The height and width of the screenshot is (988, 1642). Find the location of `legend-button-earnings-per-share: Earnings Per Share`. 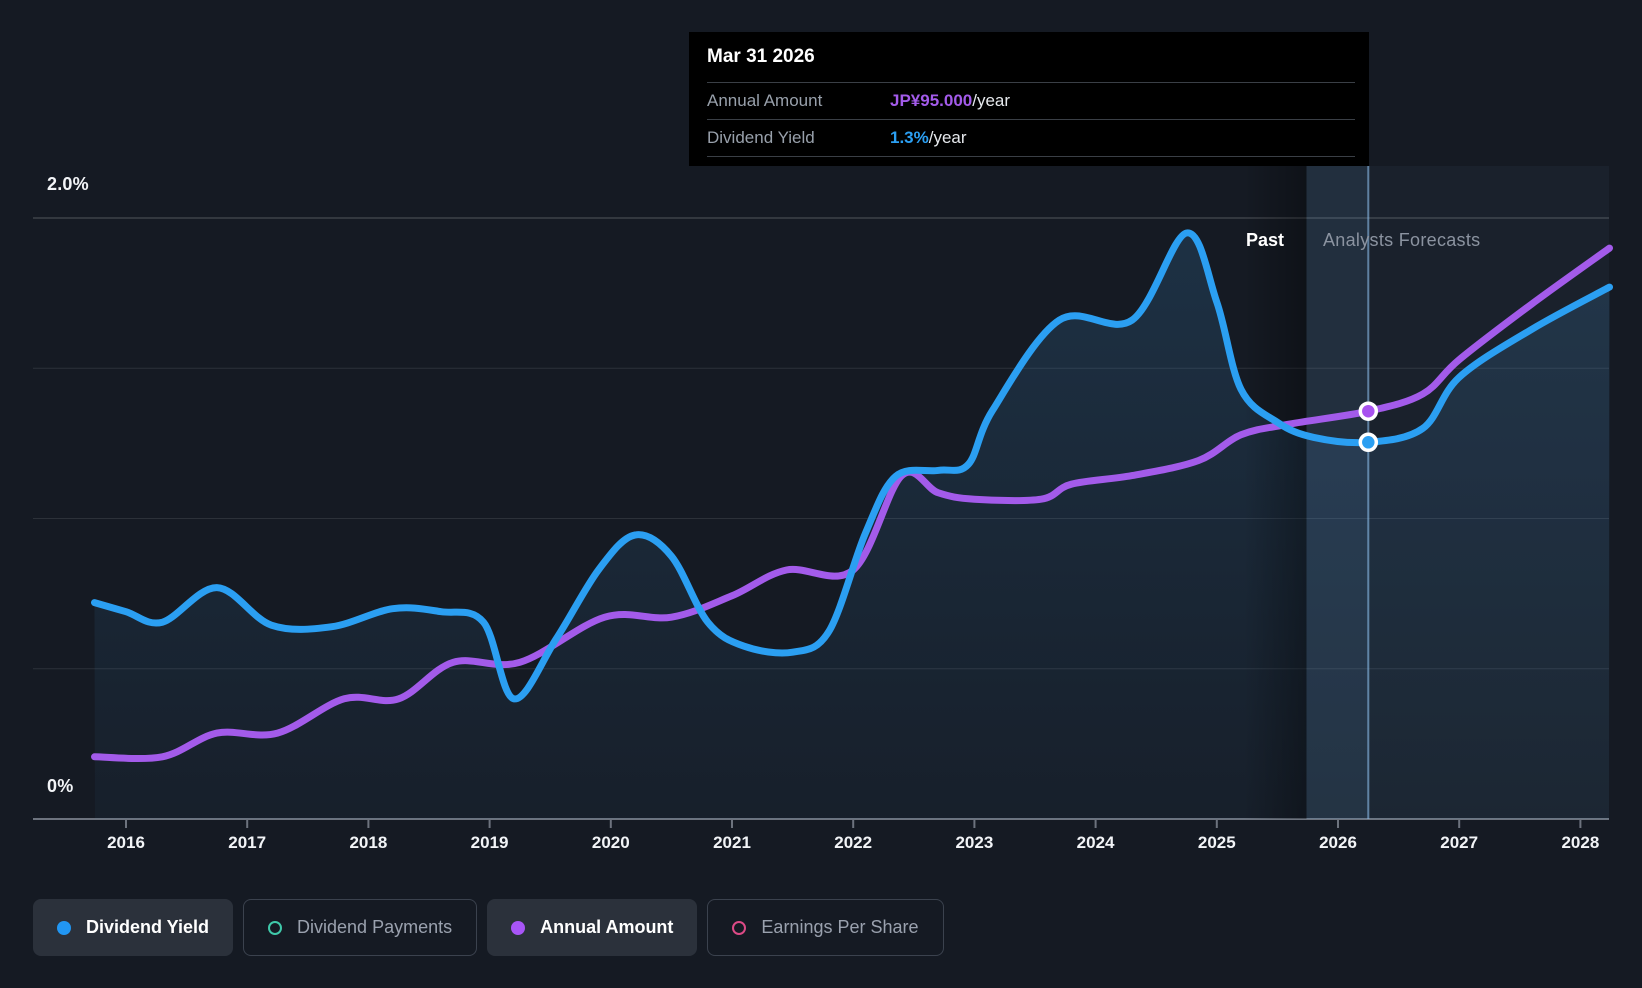

legend-button-earnings-per-share: Earnings Per Share is located at coordinates (825, 927).